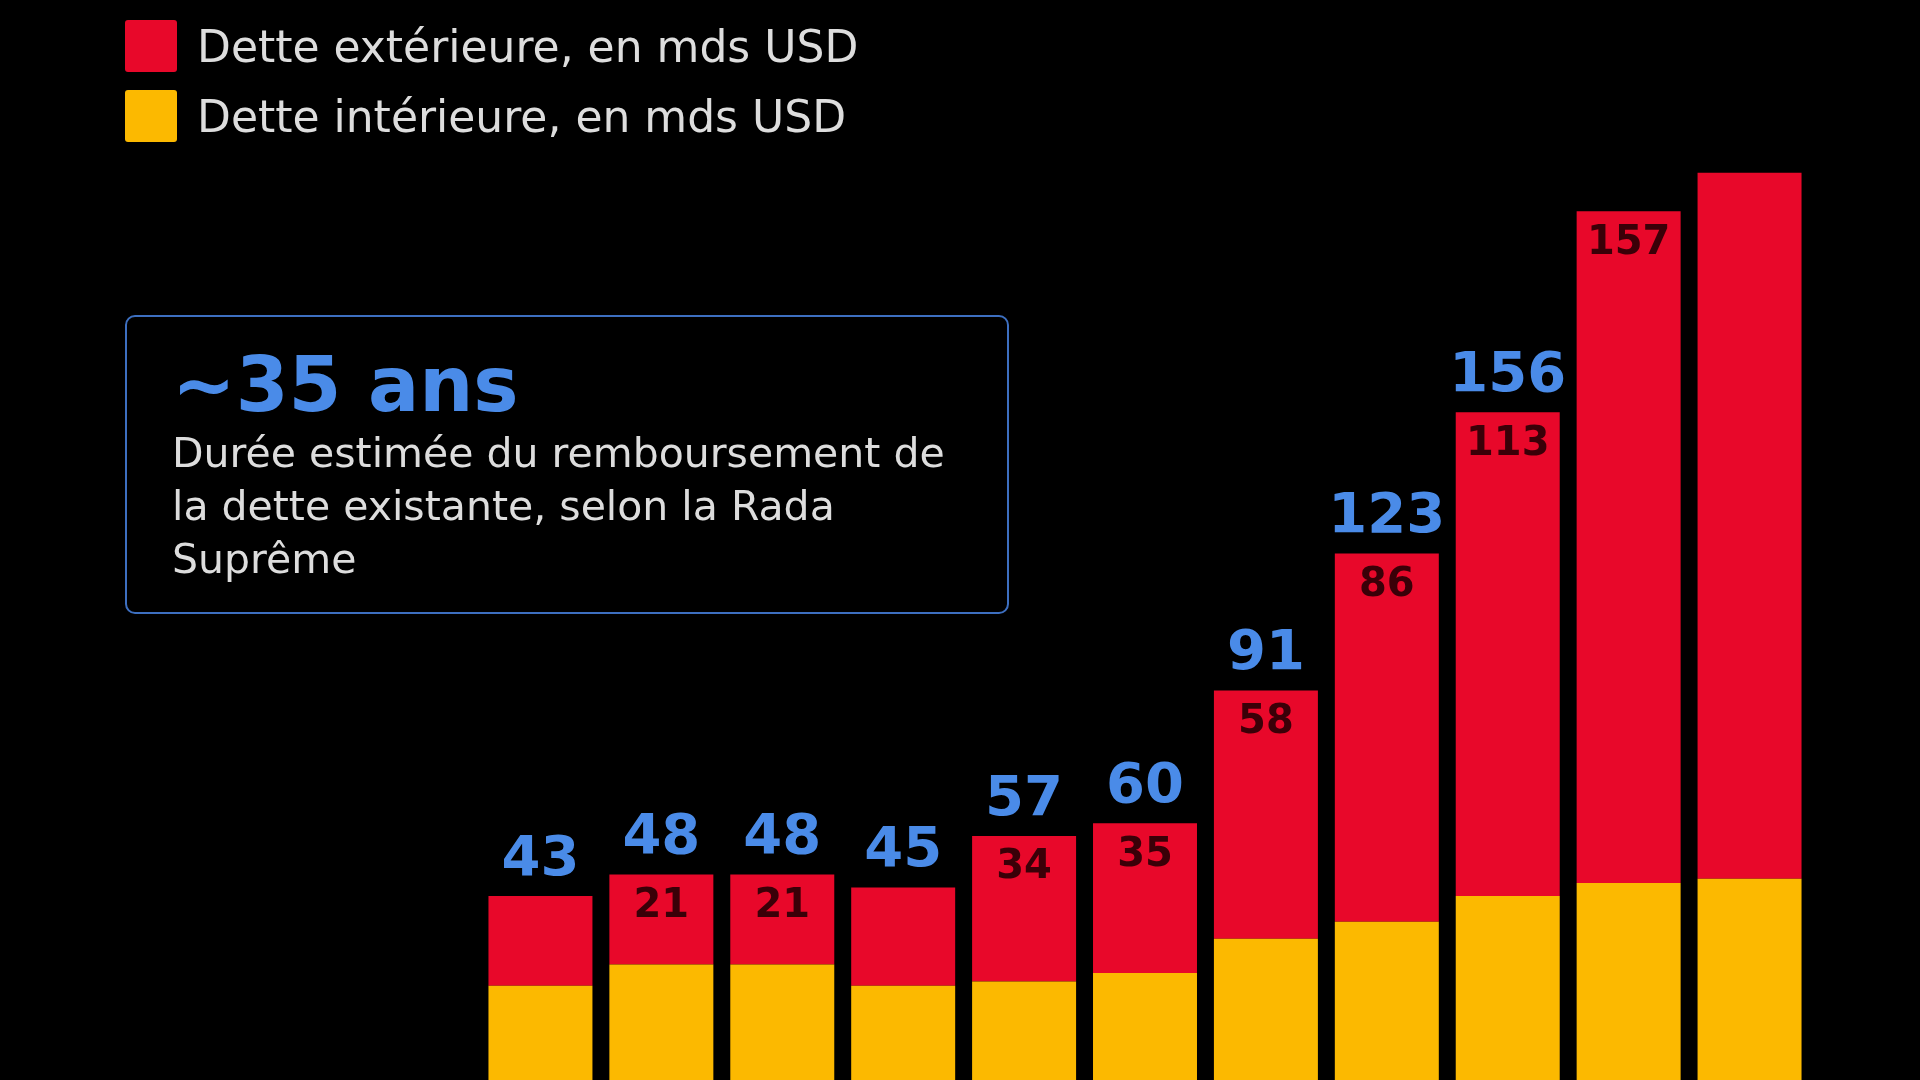  Describe the element at coordinates (1628, 239) in the screenshot. I see `data-label: 157` at that location.